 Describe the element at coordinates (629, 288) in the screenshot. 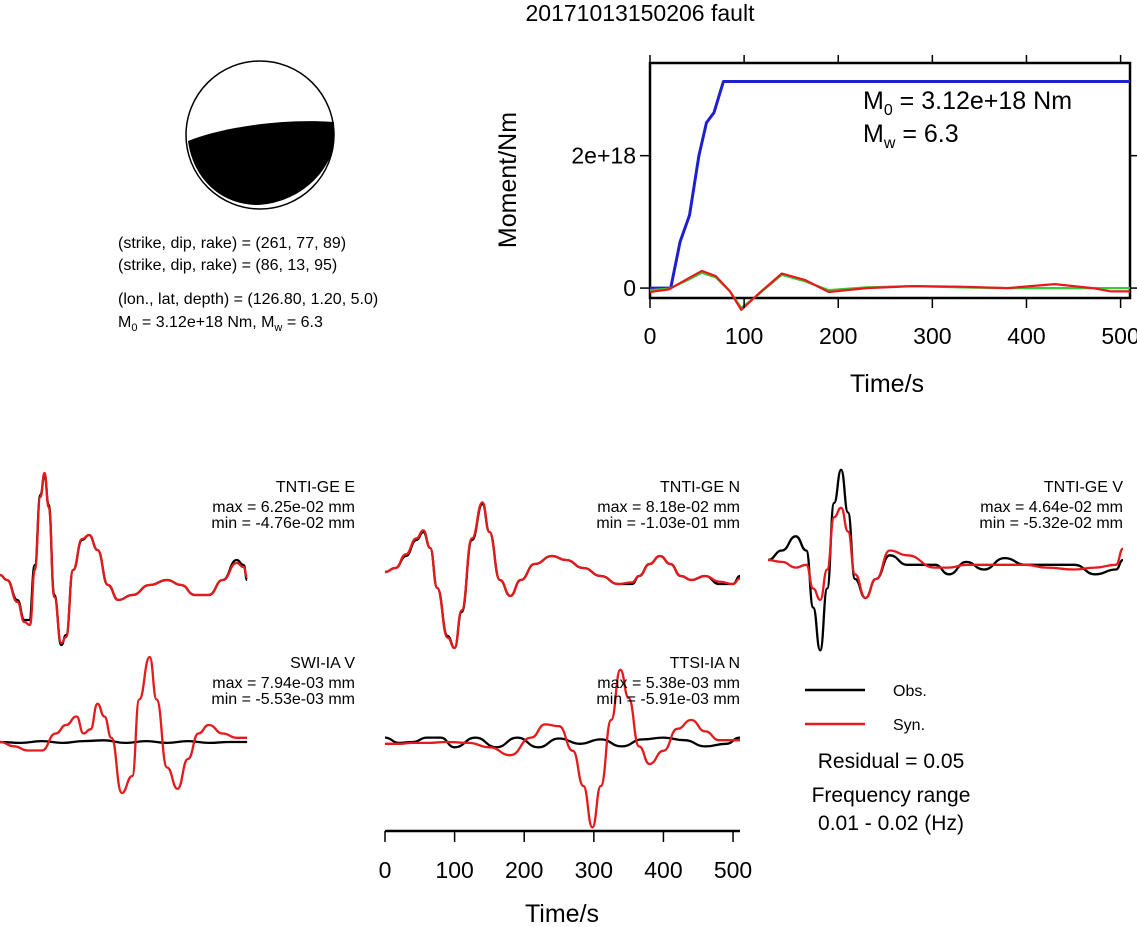

I see `moment-ytick-label: 0` at that location.